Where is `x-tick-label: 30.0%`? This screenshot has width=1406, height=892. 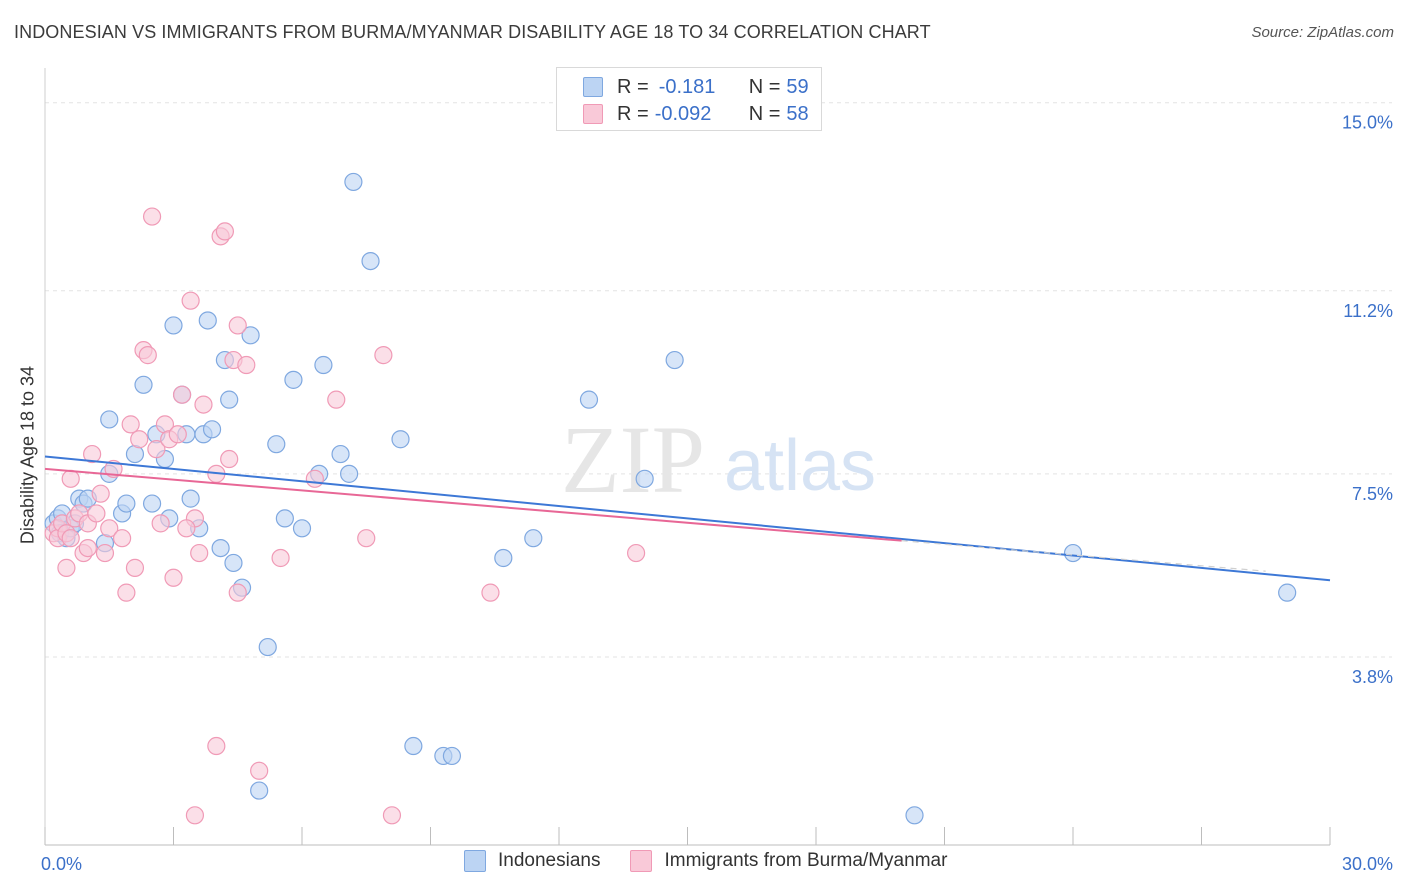 x-tick-label: 30.0% is located at coordinates (1367, 864).